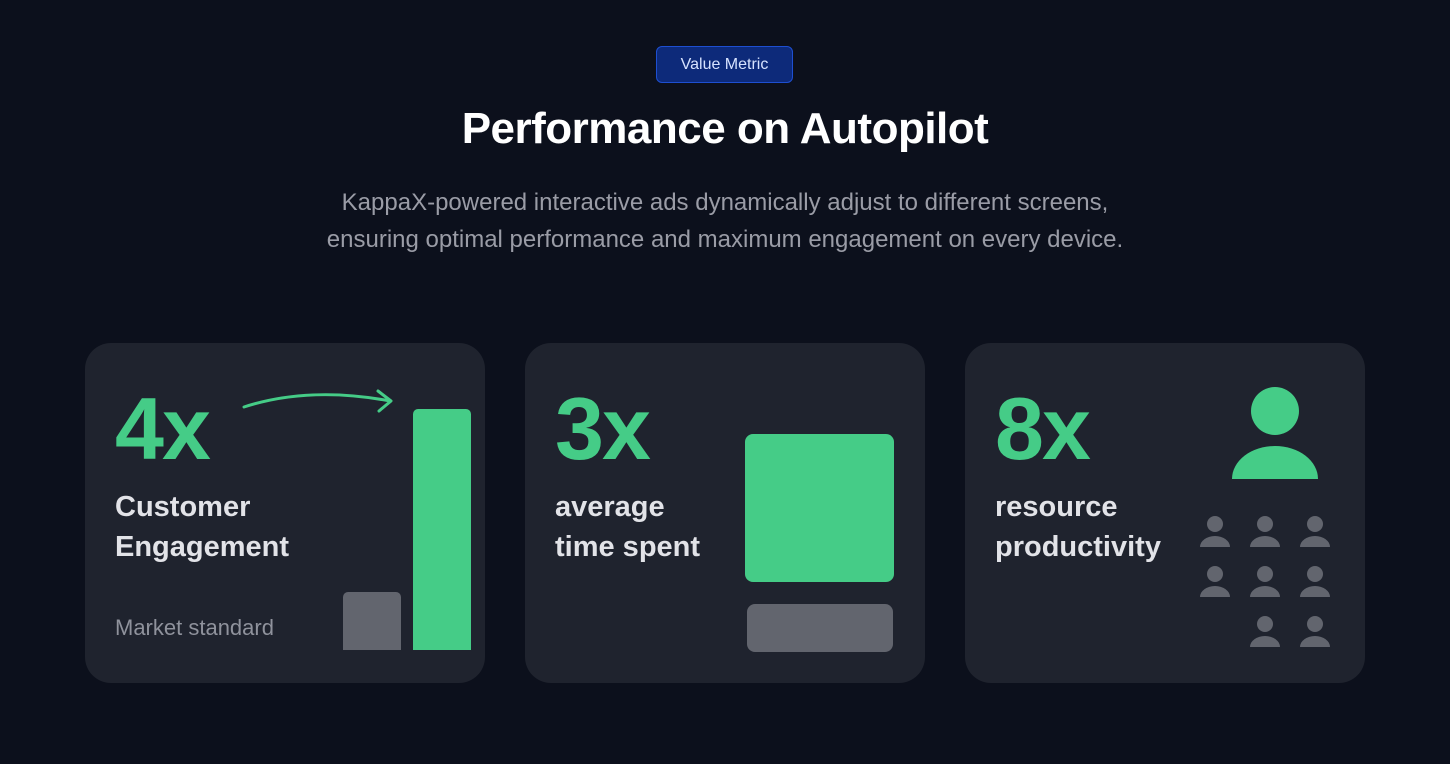 The image size is (1450, 764). I want to click on kappax-engagement-bar, so click(442, 529).